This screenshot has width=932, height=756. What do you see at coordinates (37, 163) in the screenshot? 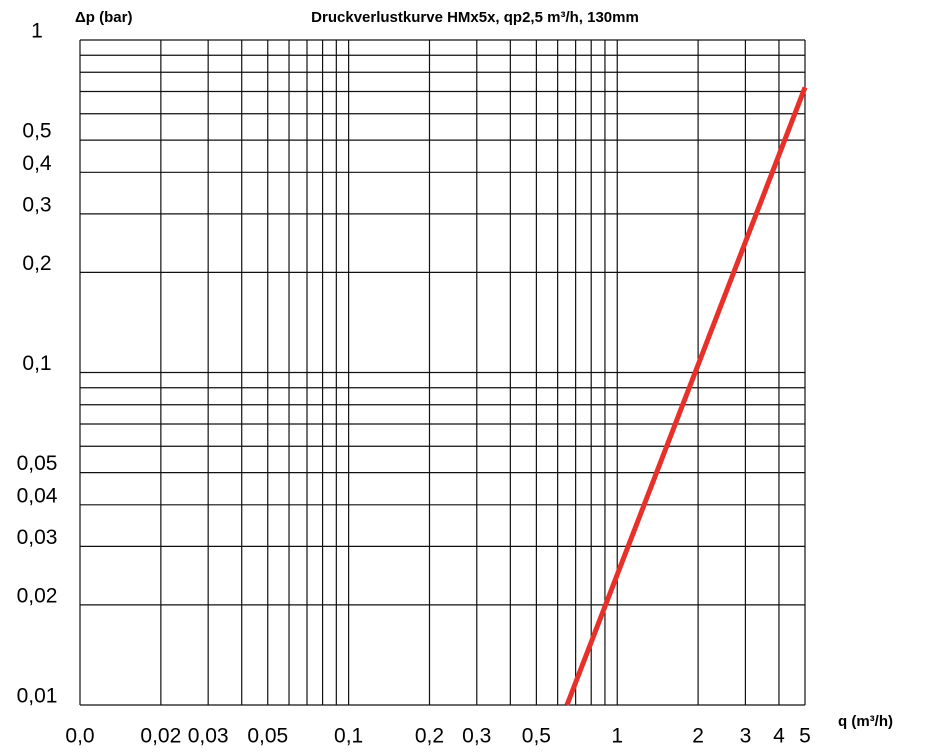
I see `y-tick-label: 0,4` at bounding box center [37, 163].